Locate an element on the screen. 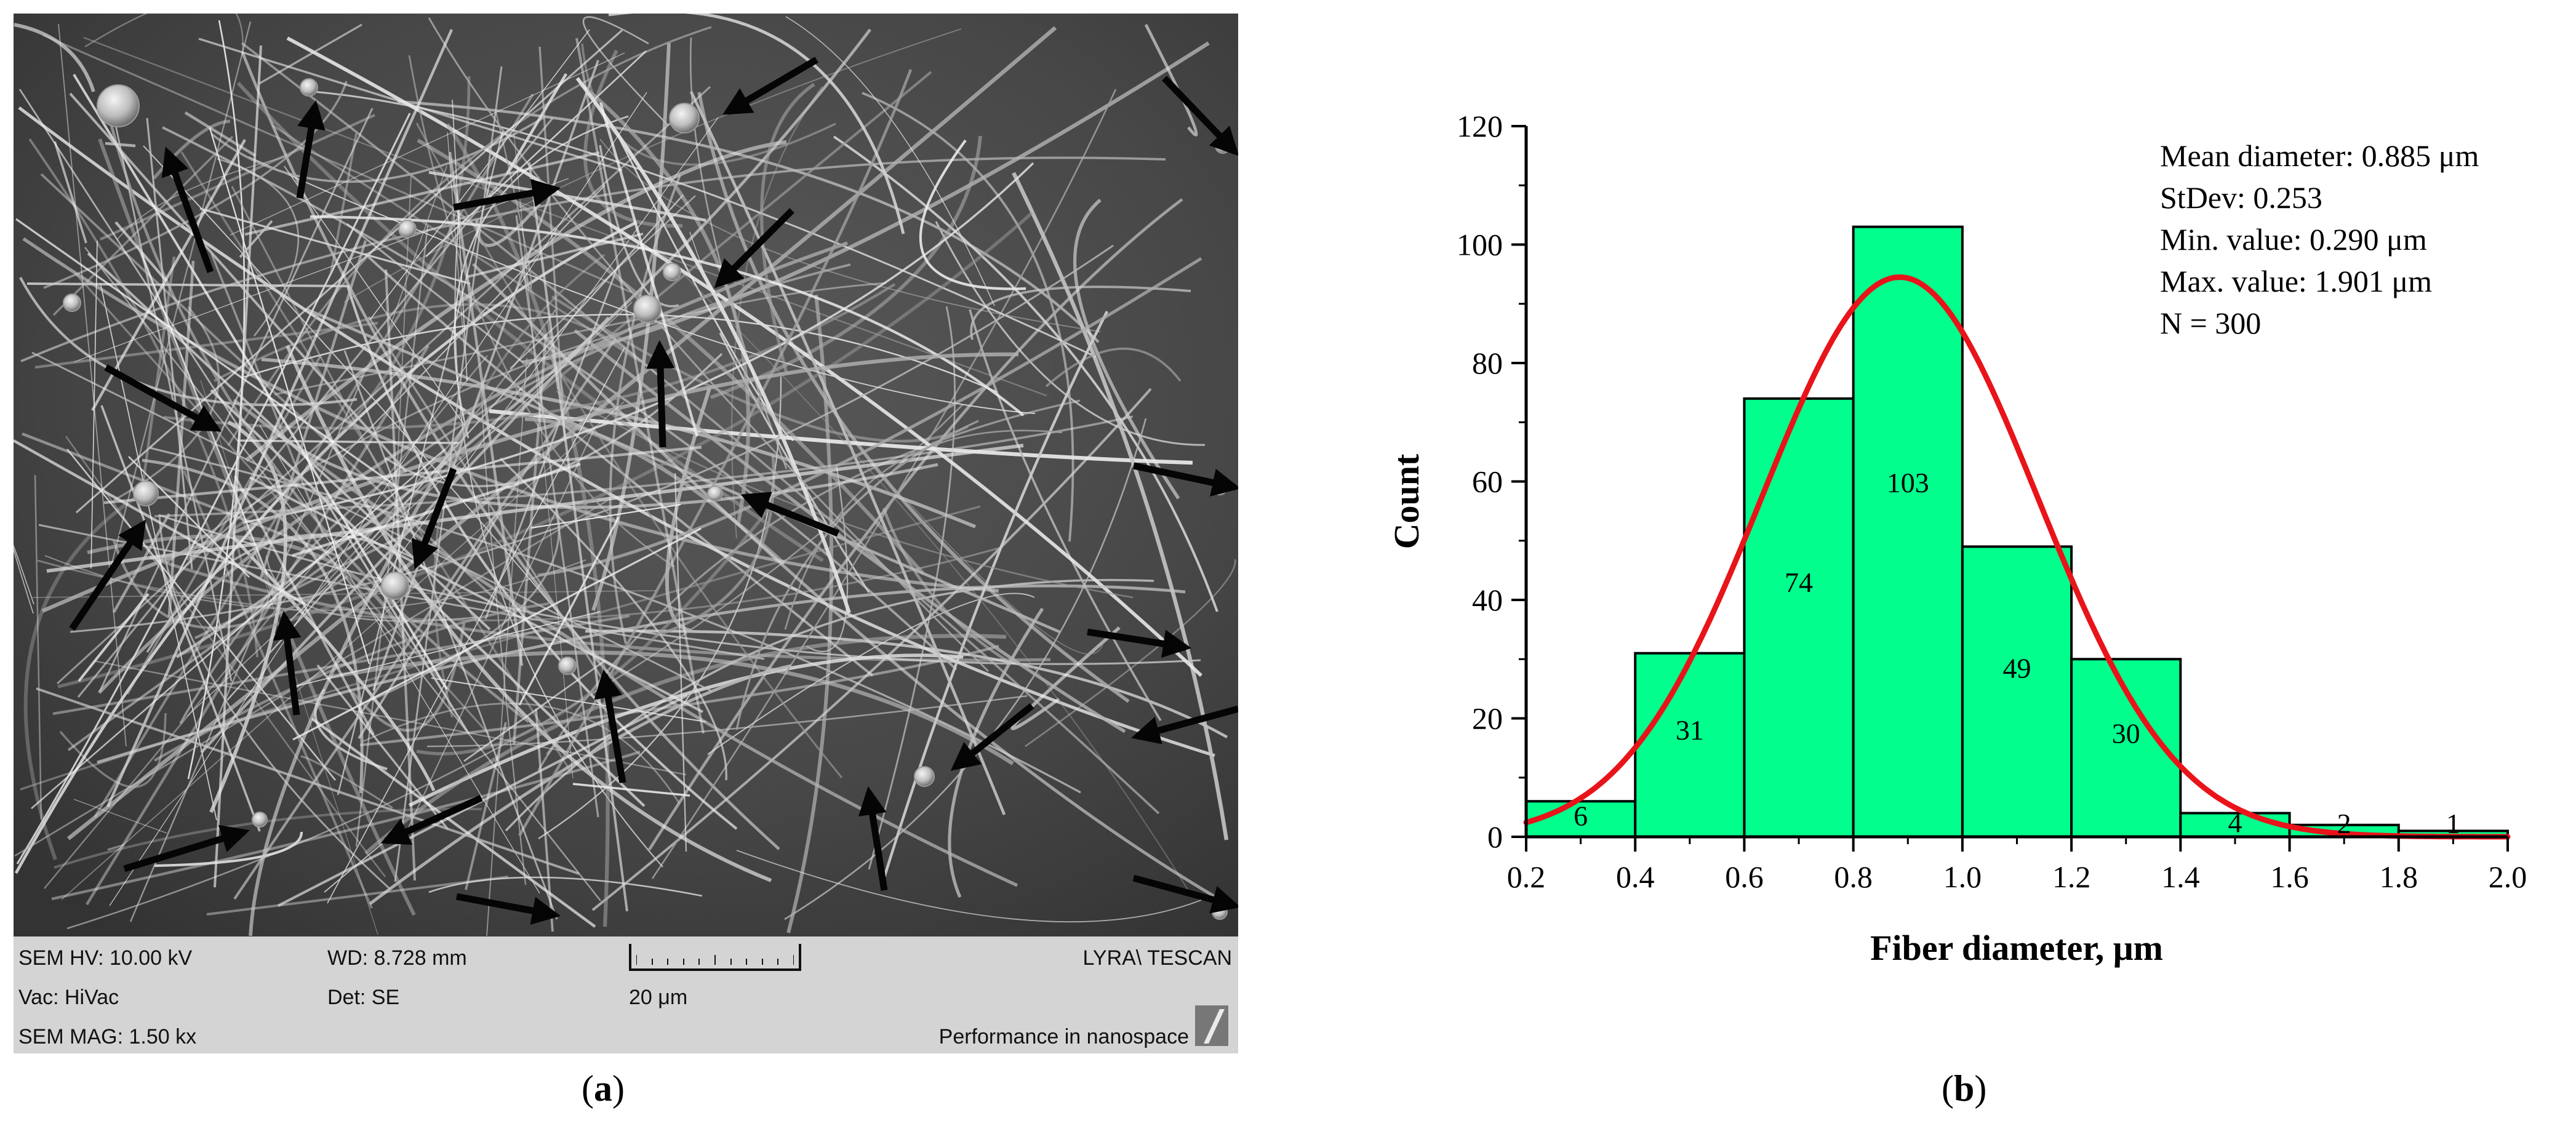  data-labels: 6 31 74 103 49 30 4 2 1 is located at coordinates (2017, 653).